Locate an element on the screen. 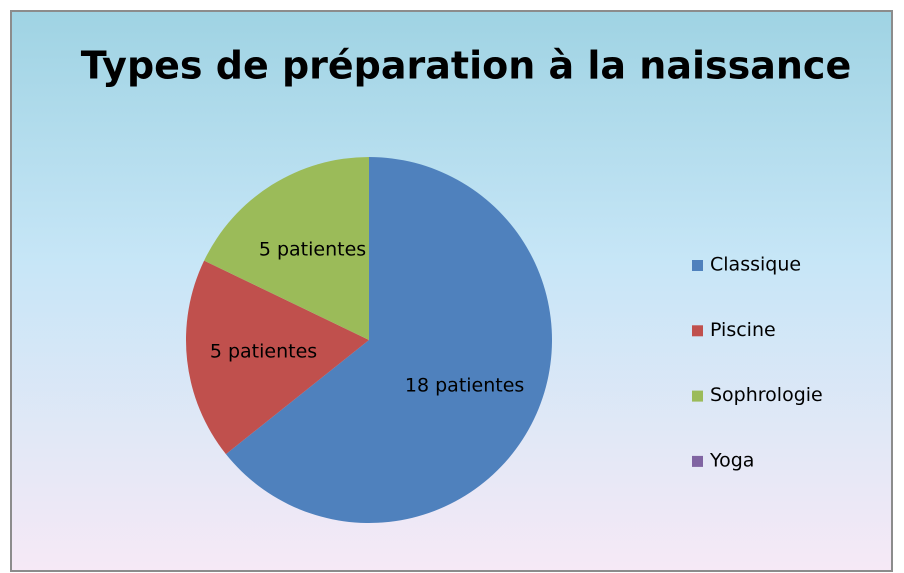 The image size is (904, 573). data-label: 18 patientes is located at coordinates (464, 386).